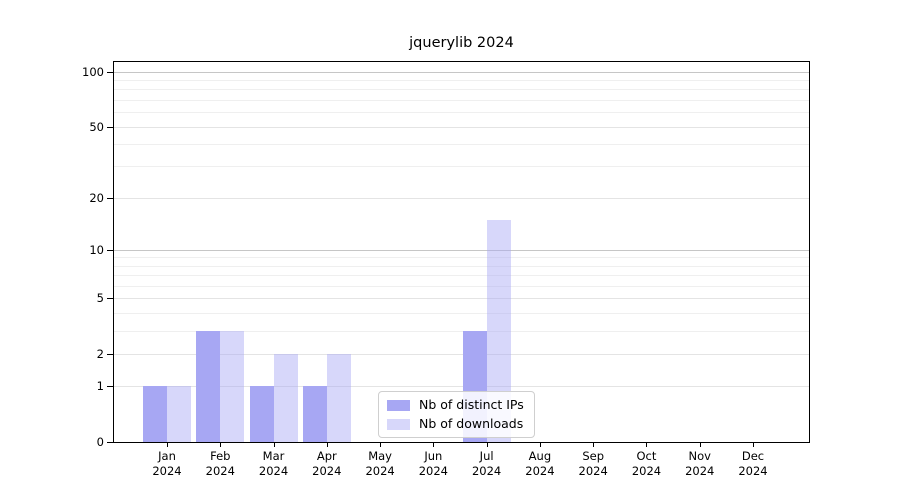  What do you see at coordinates (327, 464) in the screenshot?
I see `x-tick-label: Apr 2024` at bounding box center [327, 464].